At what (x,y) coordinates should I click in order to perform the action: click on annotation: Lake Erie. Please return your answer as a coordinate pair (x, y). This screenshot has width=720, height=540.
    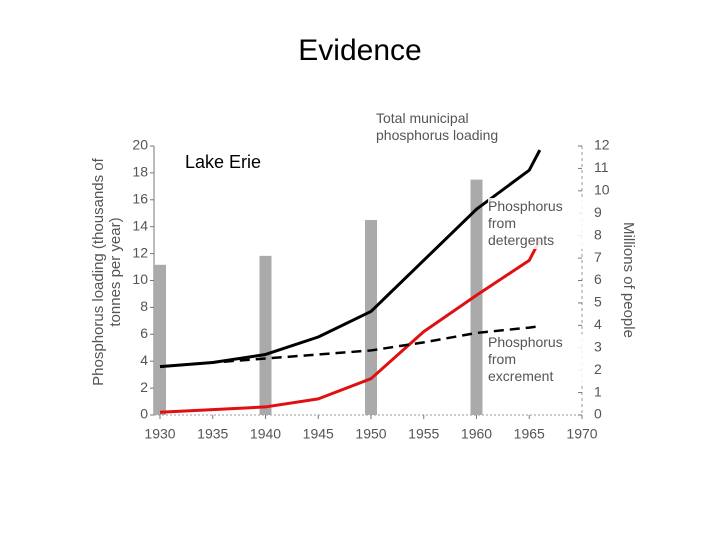
    Looking at the image, I should click on (223, 162).